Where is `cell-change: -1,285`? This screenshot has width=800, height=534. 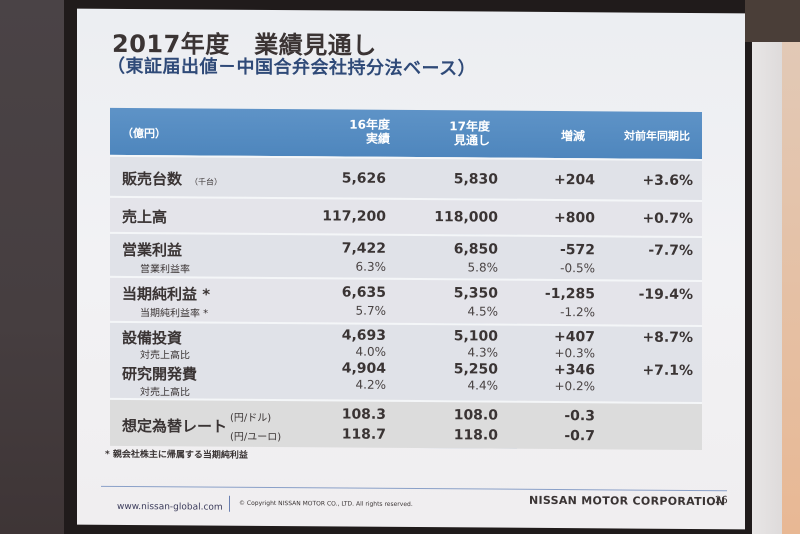 cell-change: -1,285 is located at coordinates (569, 294).